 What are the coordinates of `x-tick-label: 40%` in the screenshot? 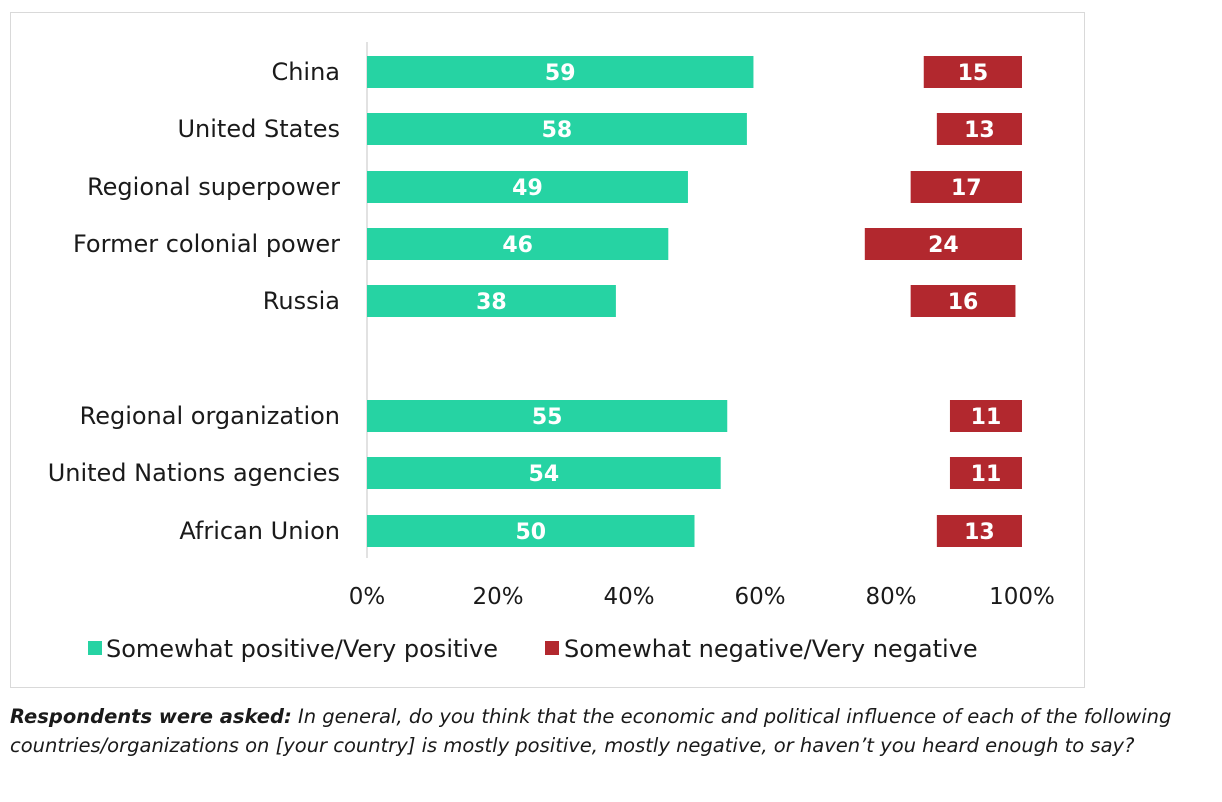 It's located at (628, 597).